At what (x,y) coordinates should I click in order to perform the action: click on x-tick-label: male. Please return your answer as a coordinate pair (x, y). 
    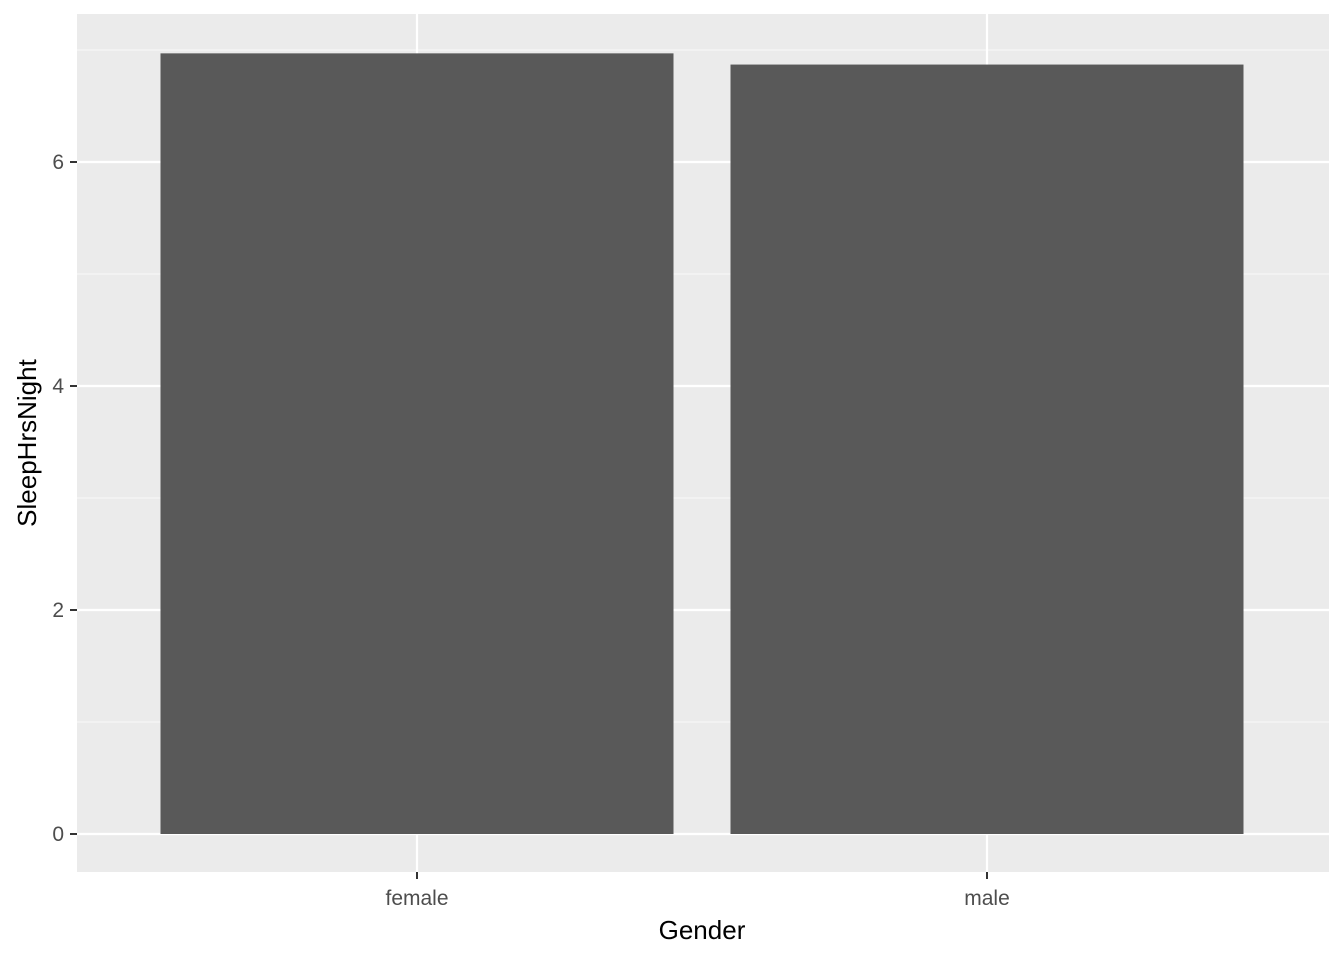
    Looking at the image, I should click on (987, 898).